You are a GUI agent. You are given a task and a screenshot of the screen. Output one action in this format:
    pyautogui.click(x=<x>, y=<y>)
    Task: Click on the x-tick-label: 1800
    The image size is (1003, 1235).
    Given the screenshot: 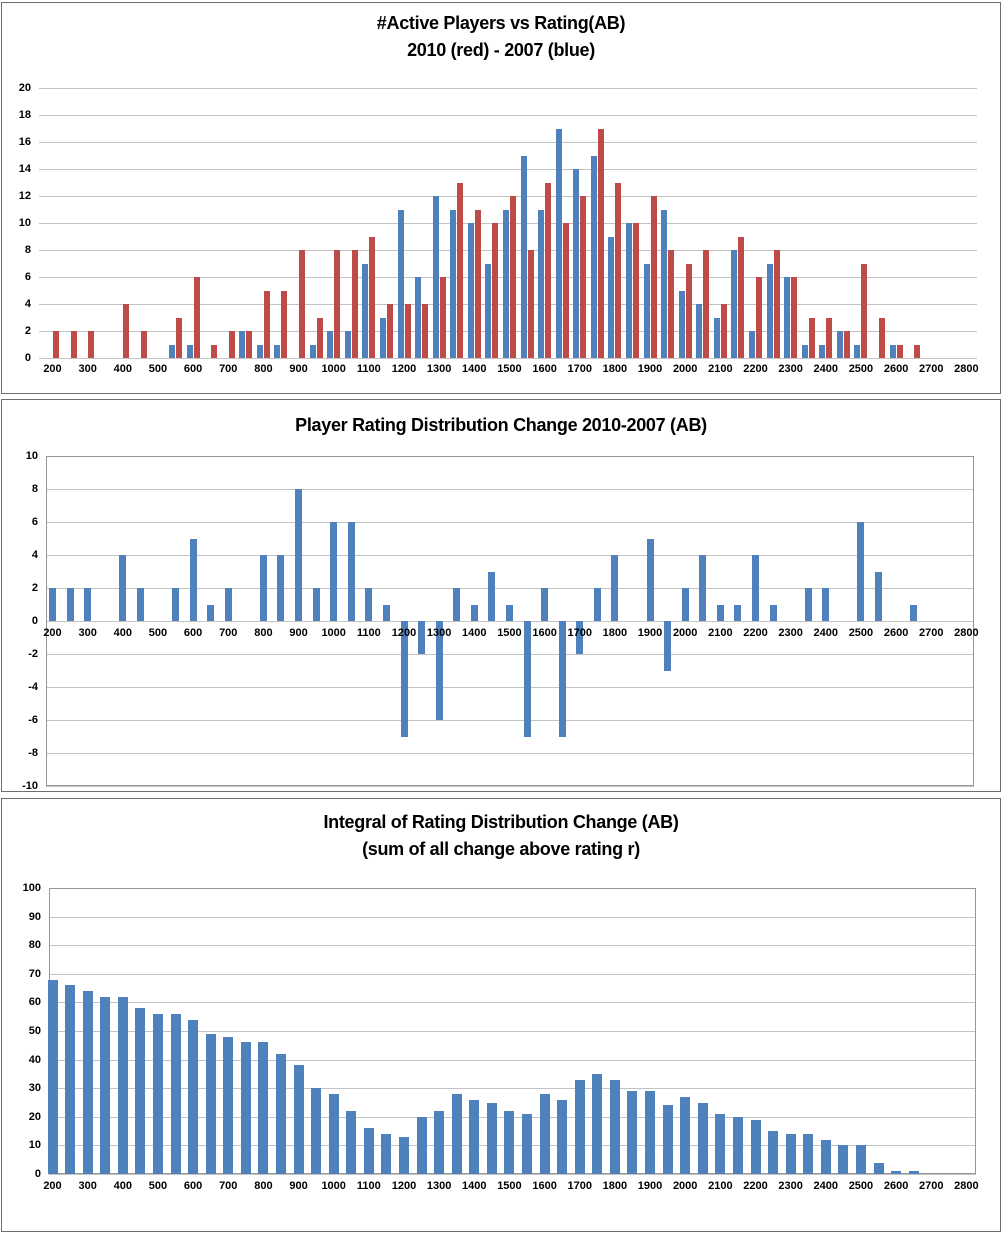 What is the action you would take?
    pyautogui.click(x=615, y=1186)
    